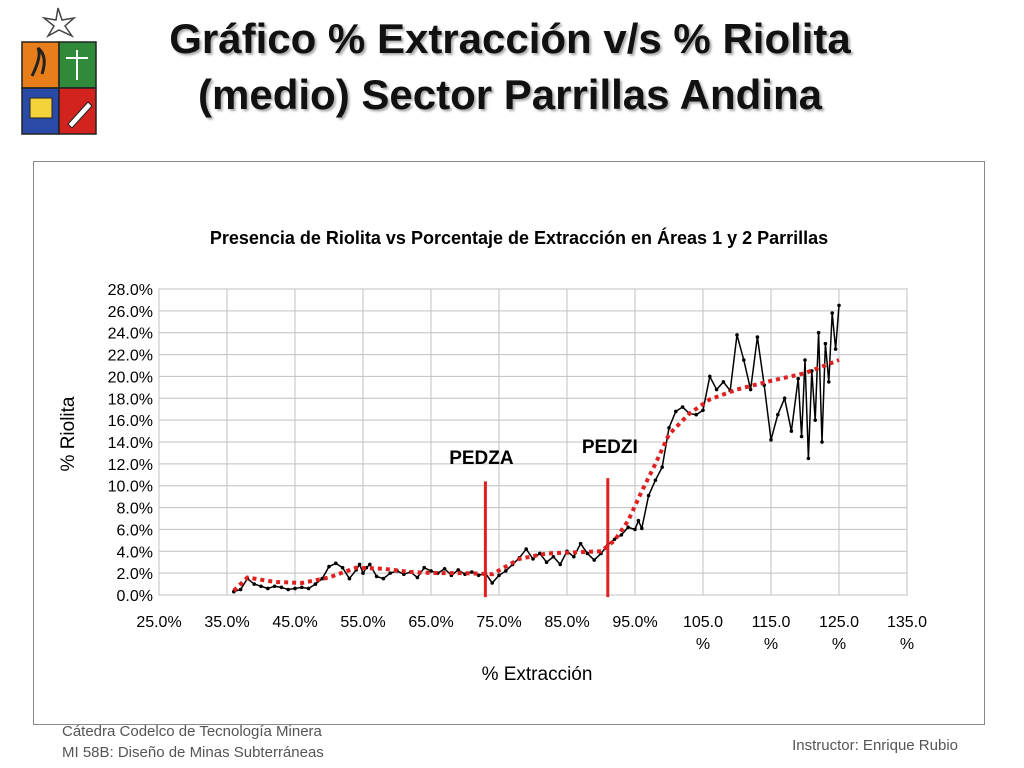  I want to click on footer-course: Cátedra Codelco de Tecnología Minera, so click(192, 731).